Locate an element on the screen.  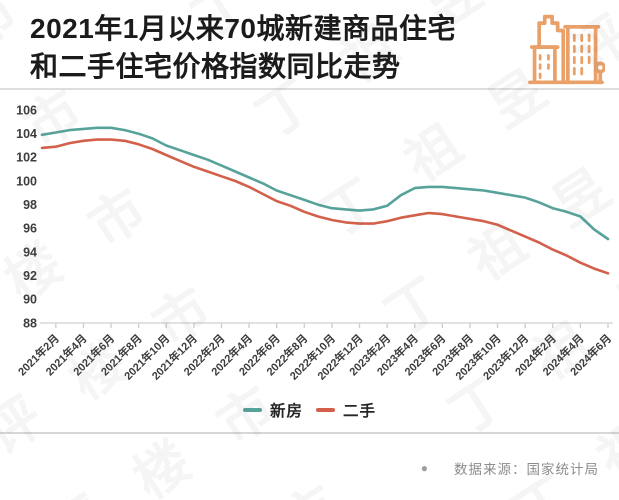
y-axis-label: 96 is located at coordinates (30, 229).